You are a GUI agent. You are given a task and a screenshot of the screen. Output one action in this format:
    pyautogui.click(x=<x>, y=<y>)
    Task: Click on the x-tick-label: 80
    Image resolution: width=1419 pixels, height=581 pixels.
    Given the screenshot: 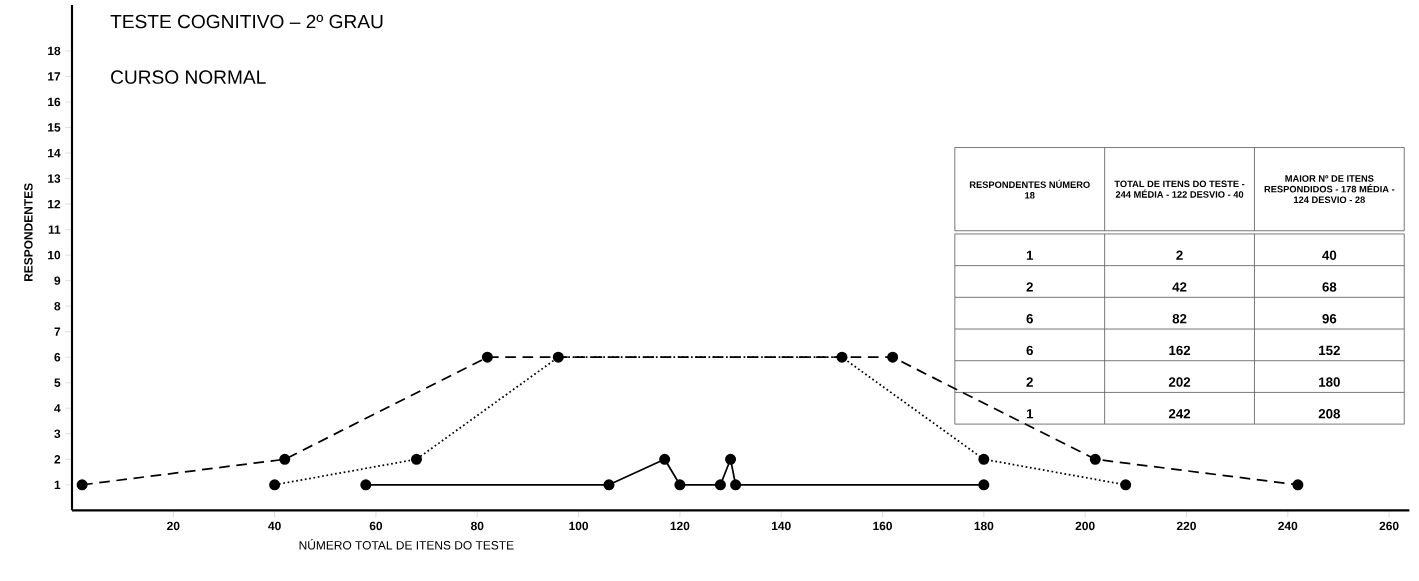 What is the action you would take?
    pyautogui.click(x=477, y=526)
    